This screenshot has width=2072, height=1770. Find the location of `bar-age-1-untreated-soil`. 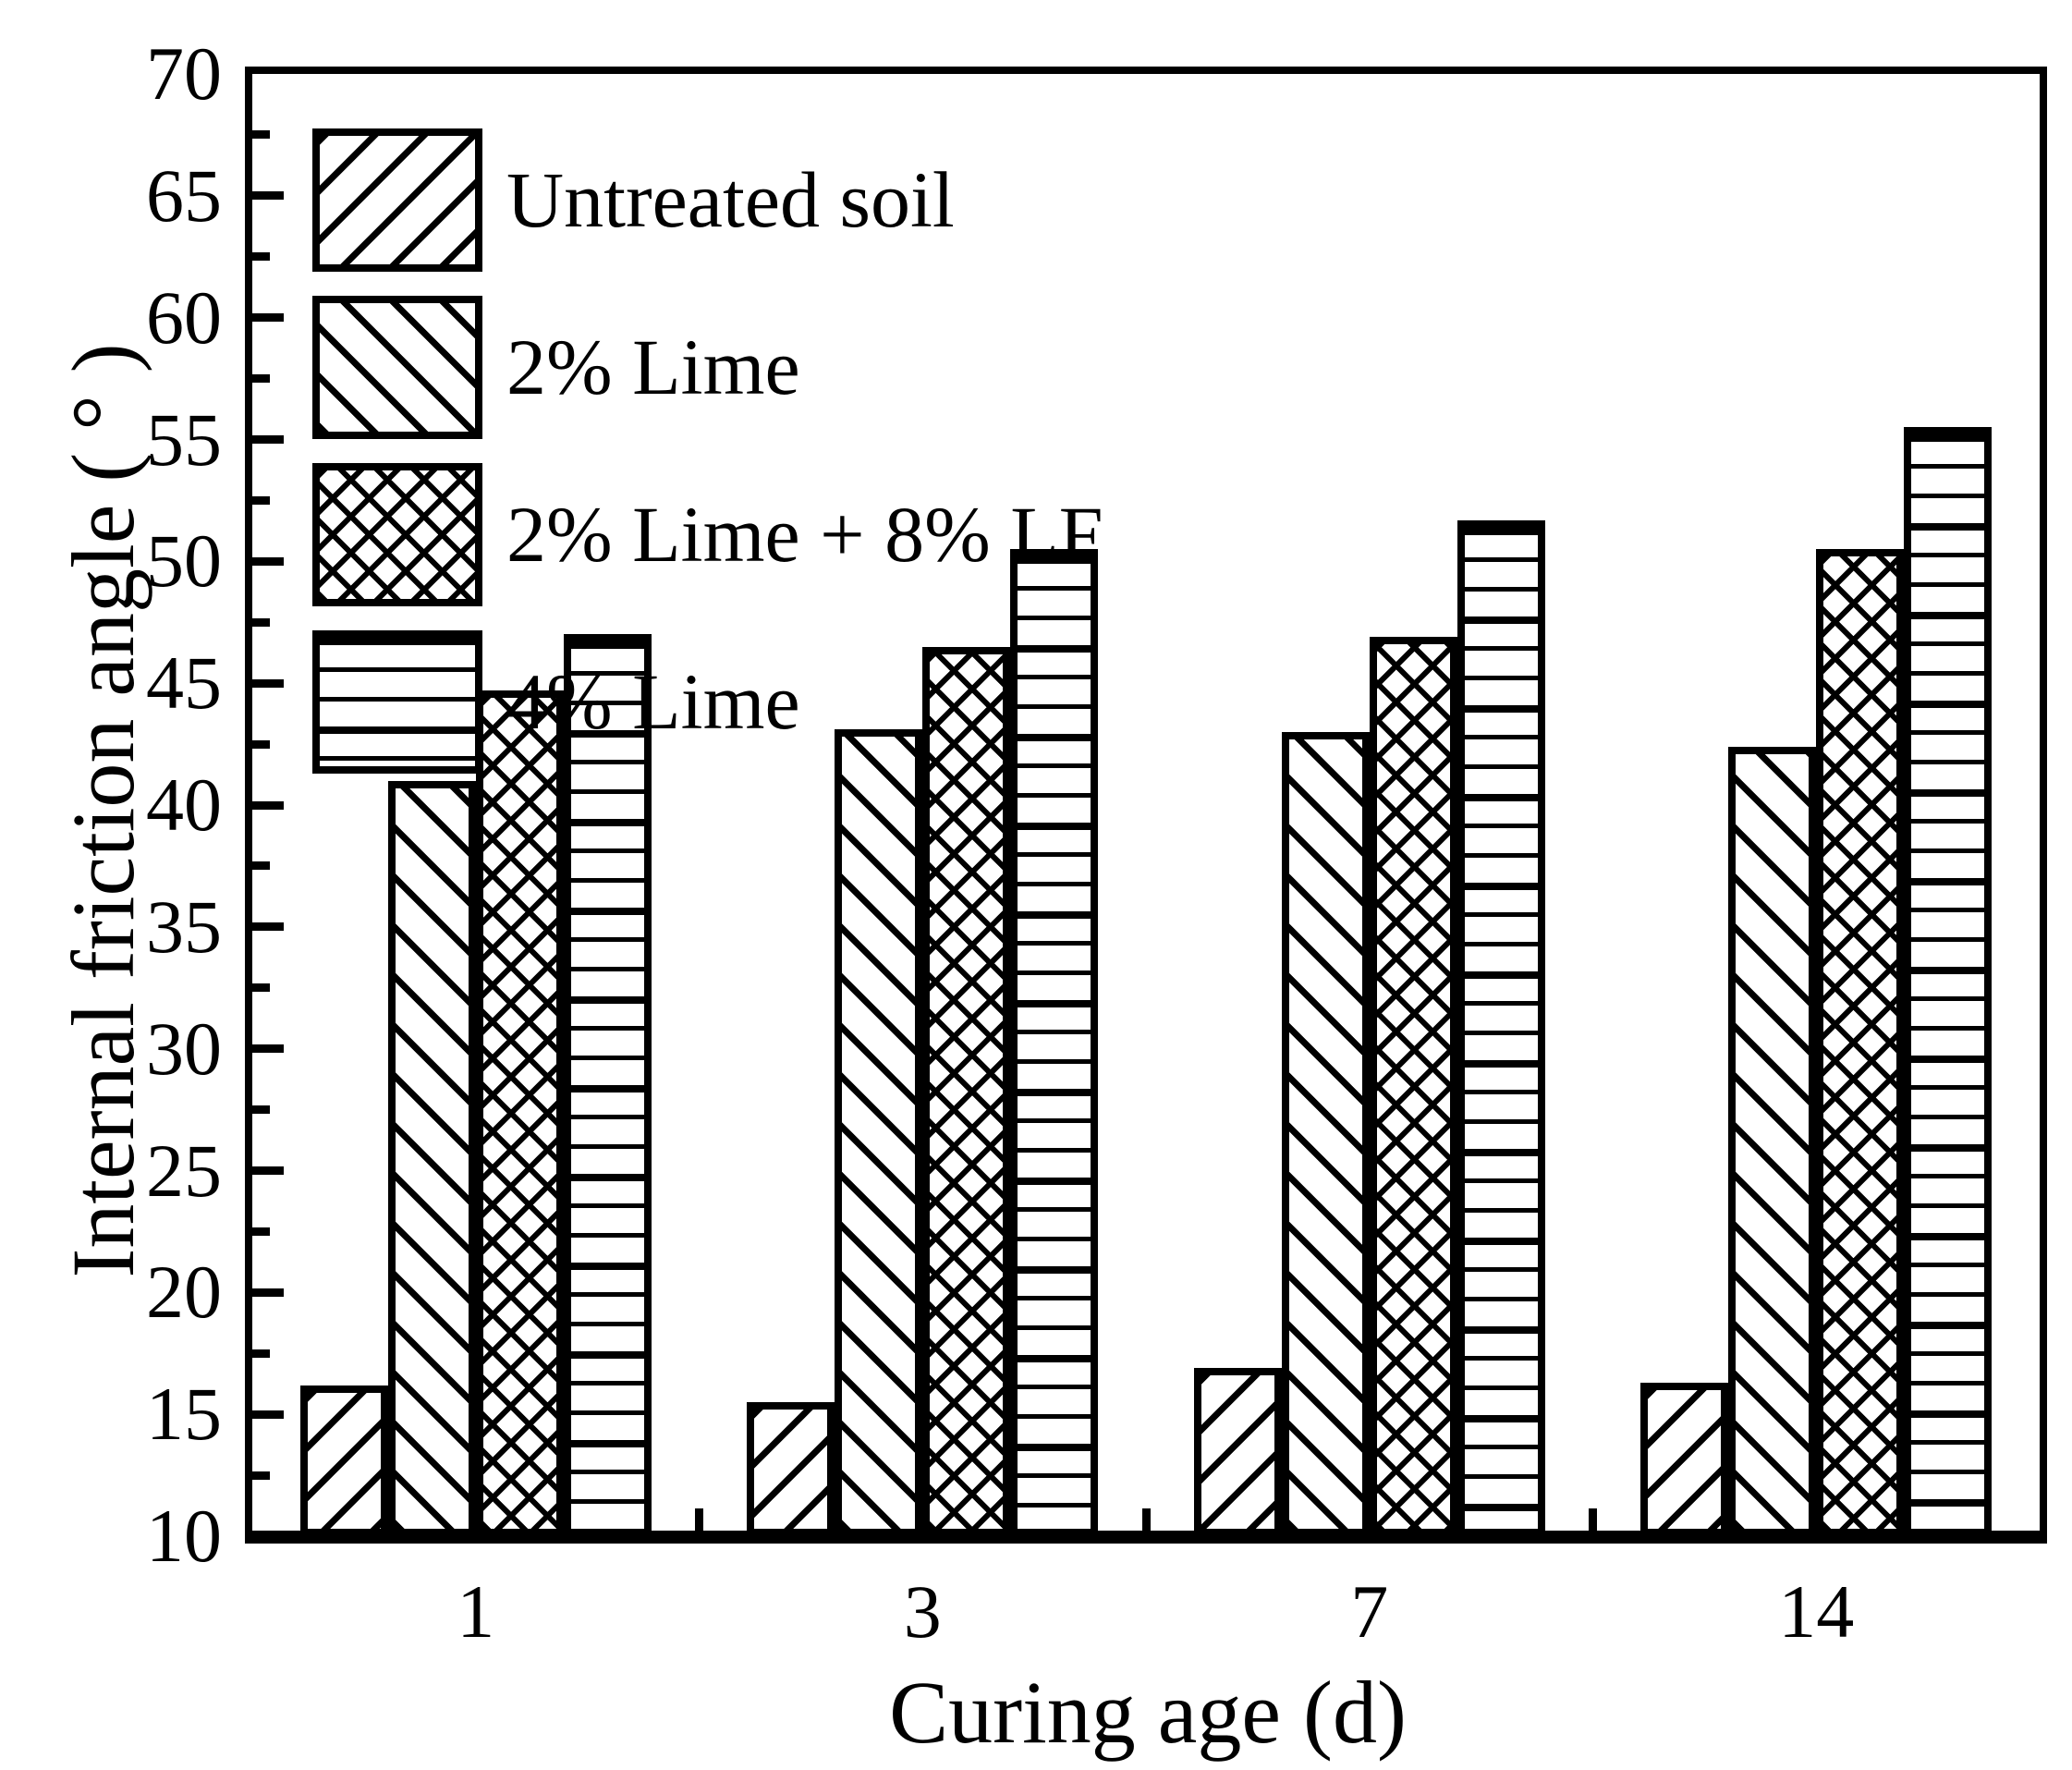

bar-age-1-untreated-soil is located at coordinates (343, 1460).